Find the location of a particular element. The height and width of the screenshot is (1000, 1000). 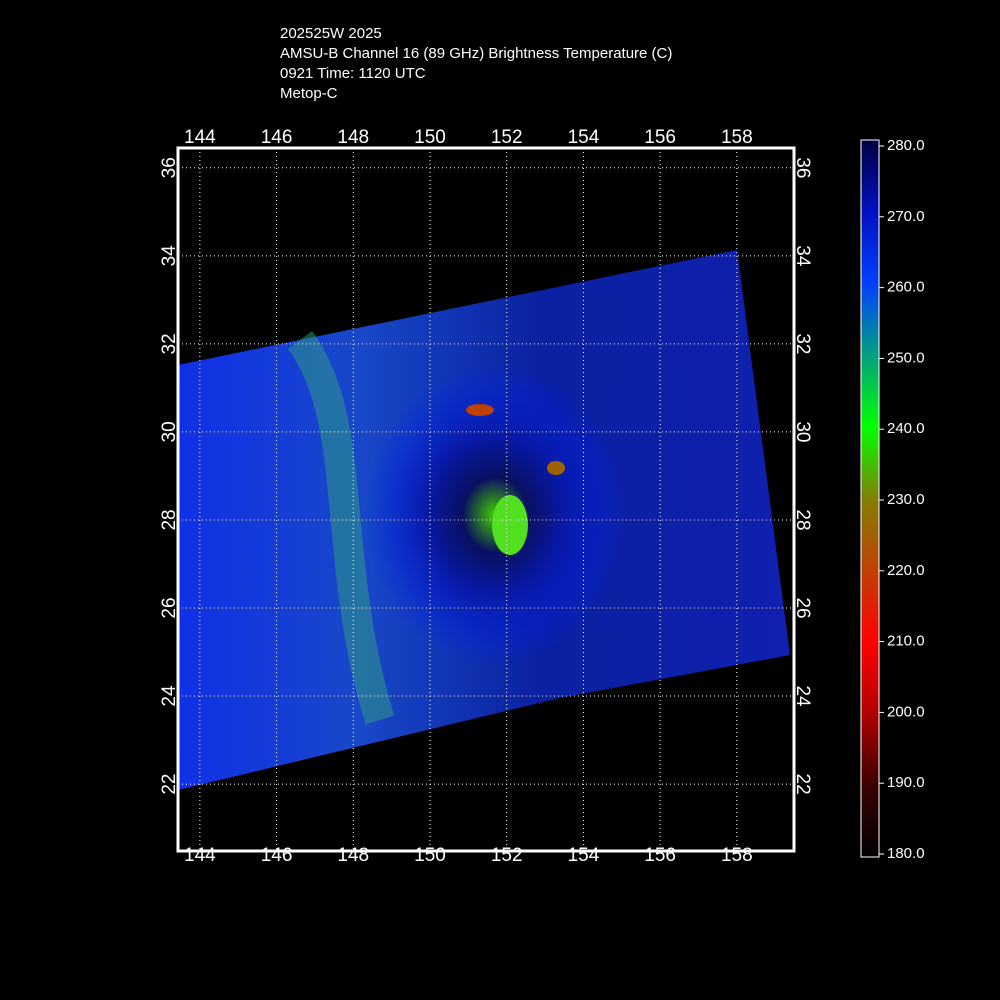

colorbar is located at coordinates (870, 498).